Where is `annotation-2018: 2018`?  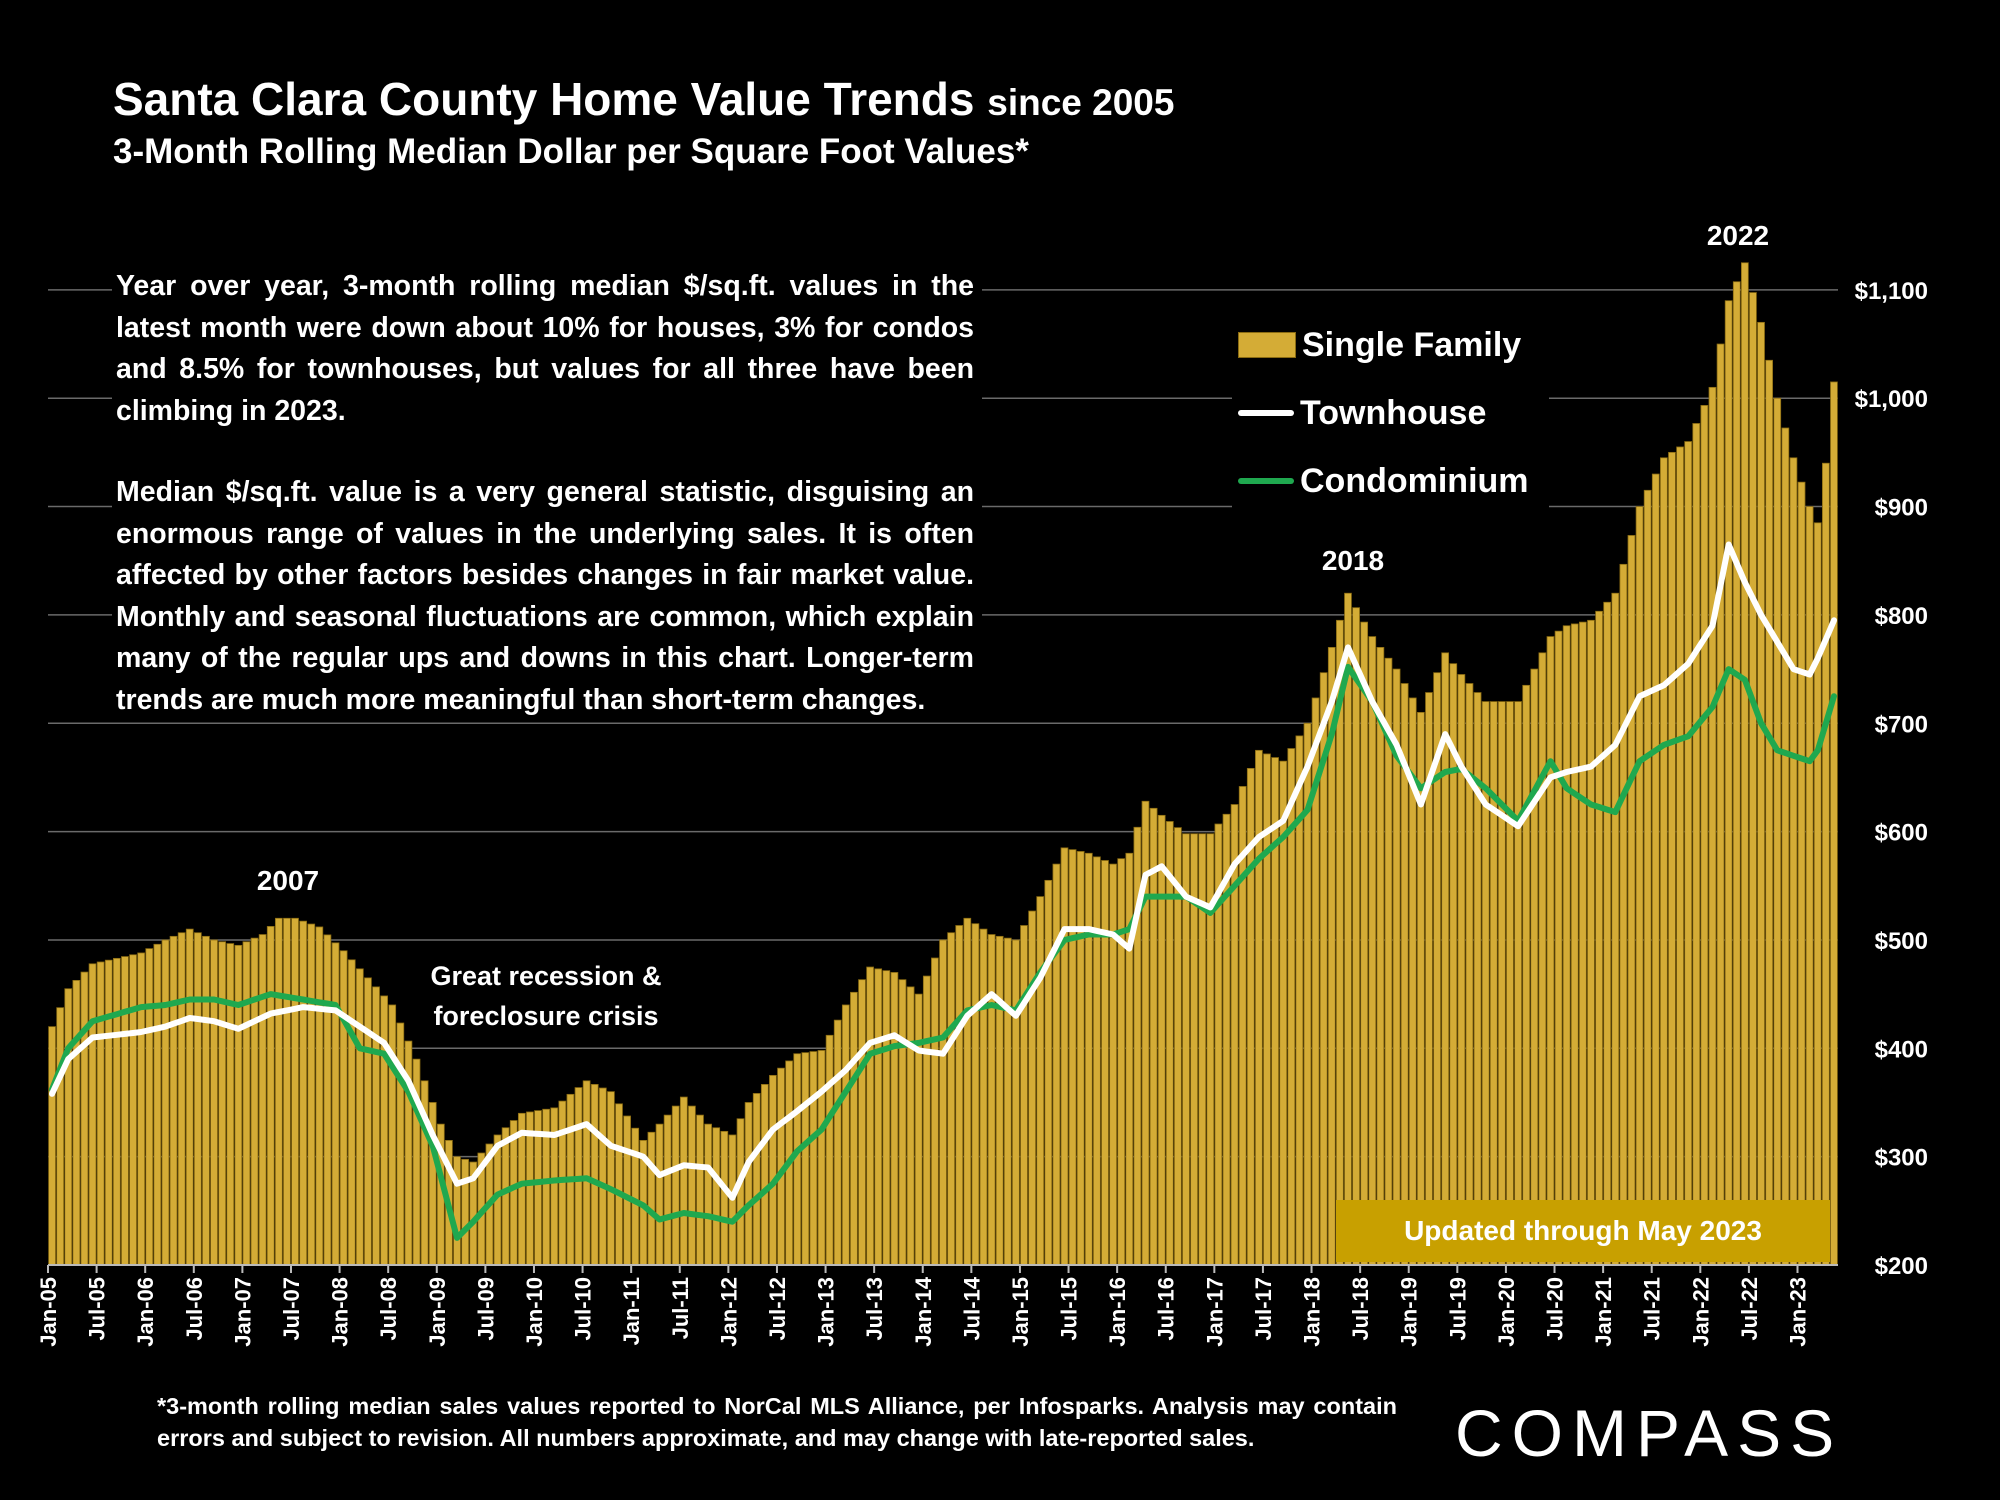 annotation-2018: 2018 is located at coordinates (1353, 560).